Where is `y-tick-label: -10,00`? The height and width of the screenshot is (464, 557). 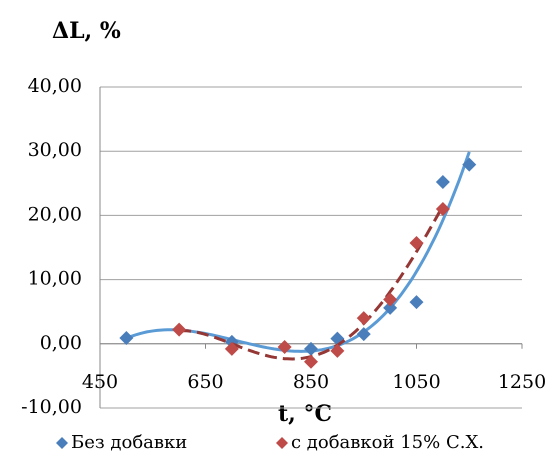 y-tick-label: -10,00 is located at coordinates (51, 407).